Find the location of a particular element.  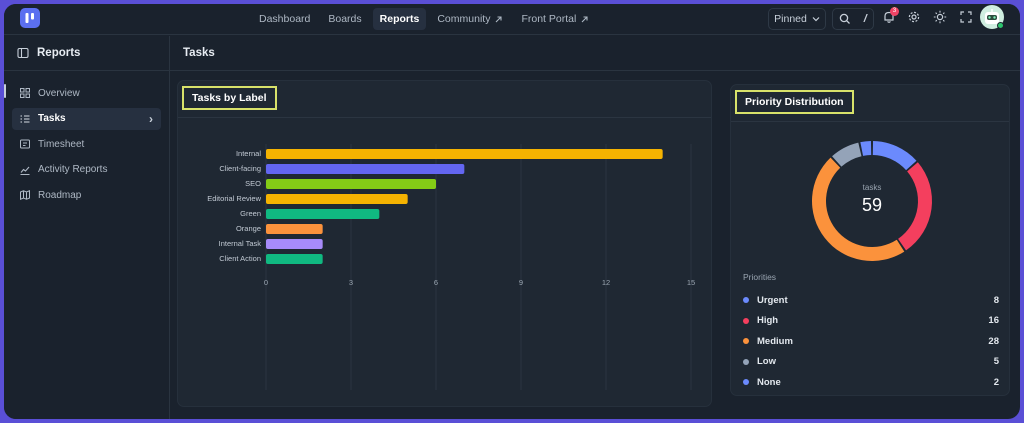

avatar-robot-icon is located at coordinates (992, 16).